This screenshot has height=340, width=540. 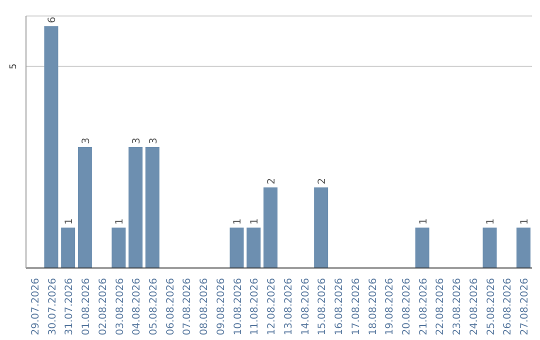 I want to click on x-tick-label: 27.08.2026, so click(x=525, y=307).